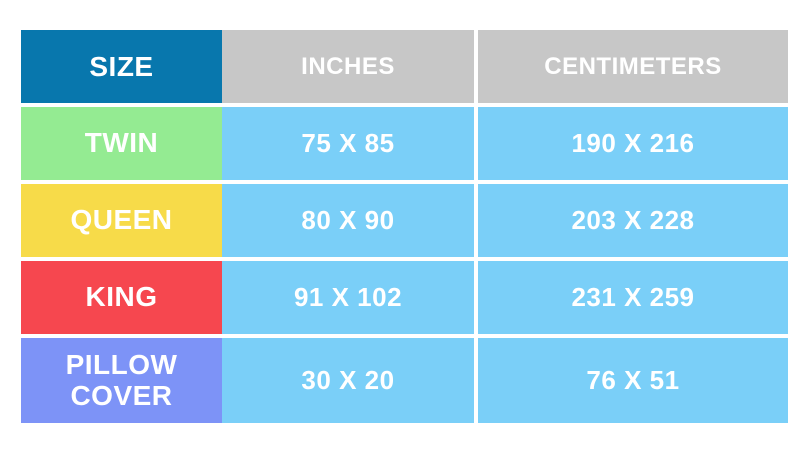  Describe the element at coordinates (348, 380) in the screenshot. I see `pillow-cover-inches-value: 30 X 20` at that location.